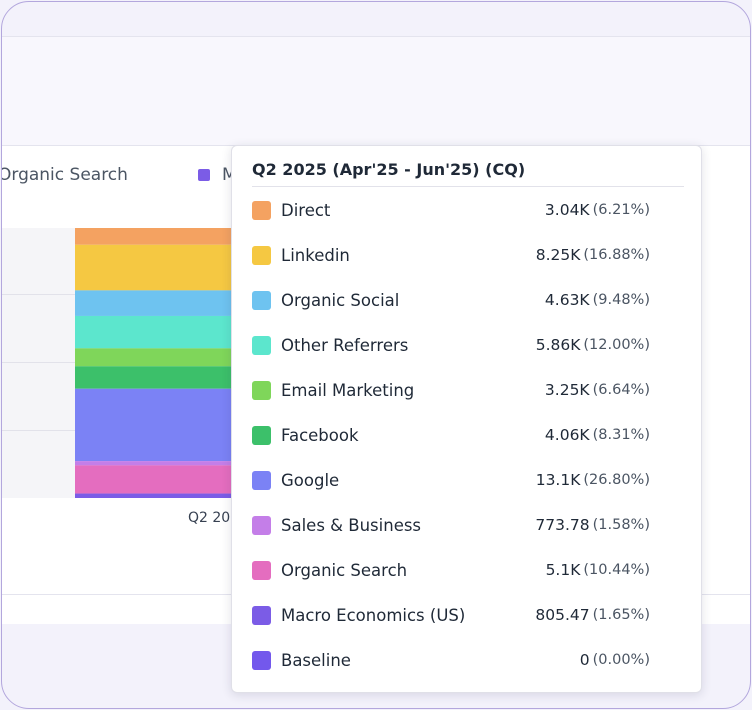  What do you see at coordinates (584, 660) in the screenshot?
I see `tooltip-value: 0` at bounding box center [584, 660].